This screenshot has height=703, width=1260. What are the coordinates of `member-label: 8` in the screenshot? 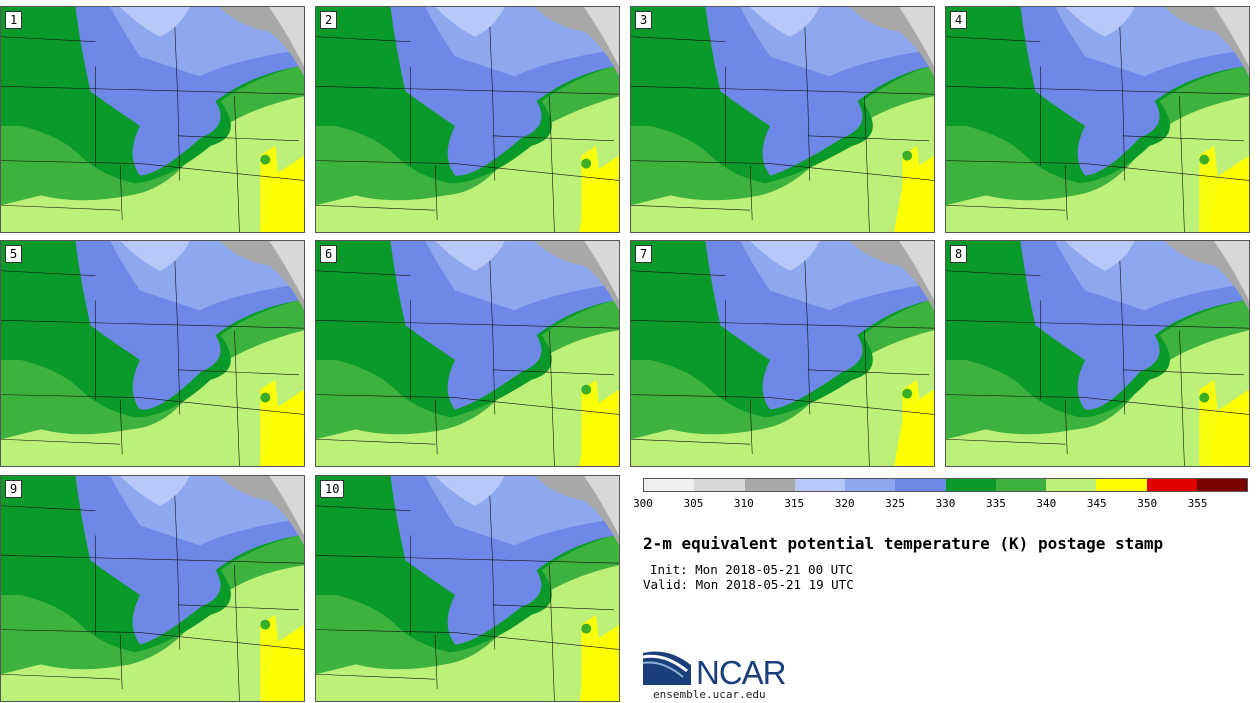 It's located at (959, 254).